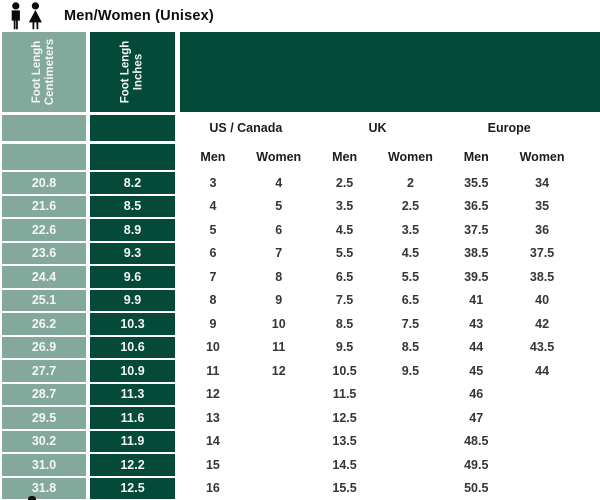 The height and width of the screenshot is (500, 600). I want to click on us-women-cell: 8, so click(279, 276).